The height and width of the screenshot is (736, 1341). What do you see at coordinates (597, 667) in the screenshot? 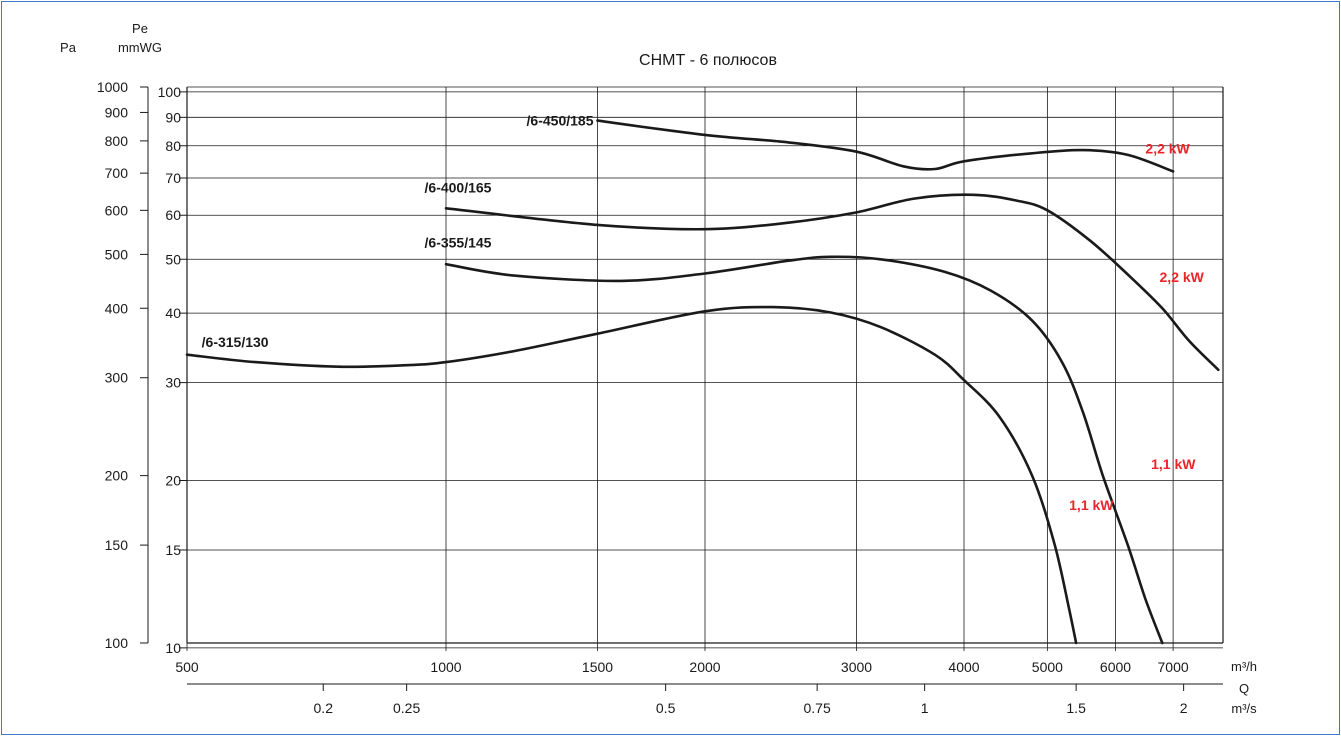
I see `x-m3h-tick-label: 1500` at bounding box center [597, 667].